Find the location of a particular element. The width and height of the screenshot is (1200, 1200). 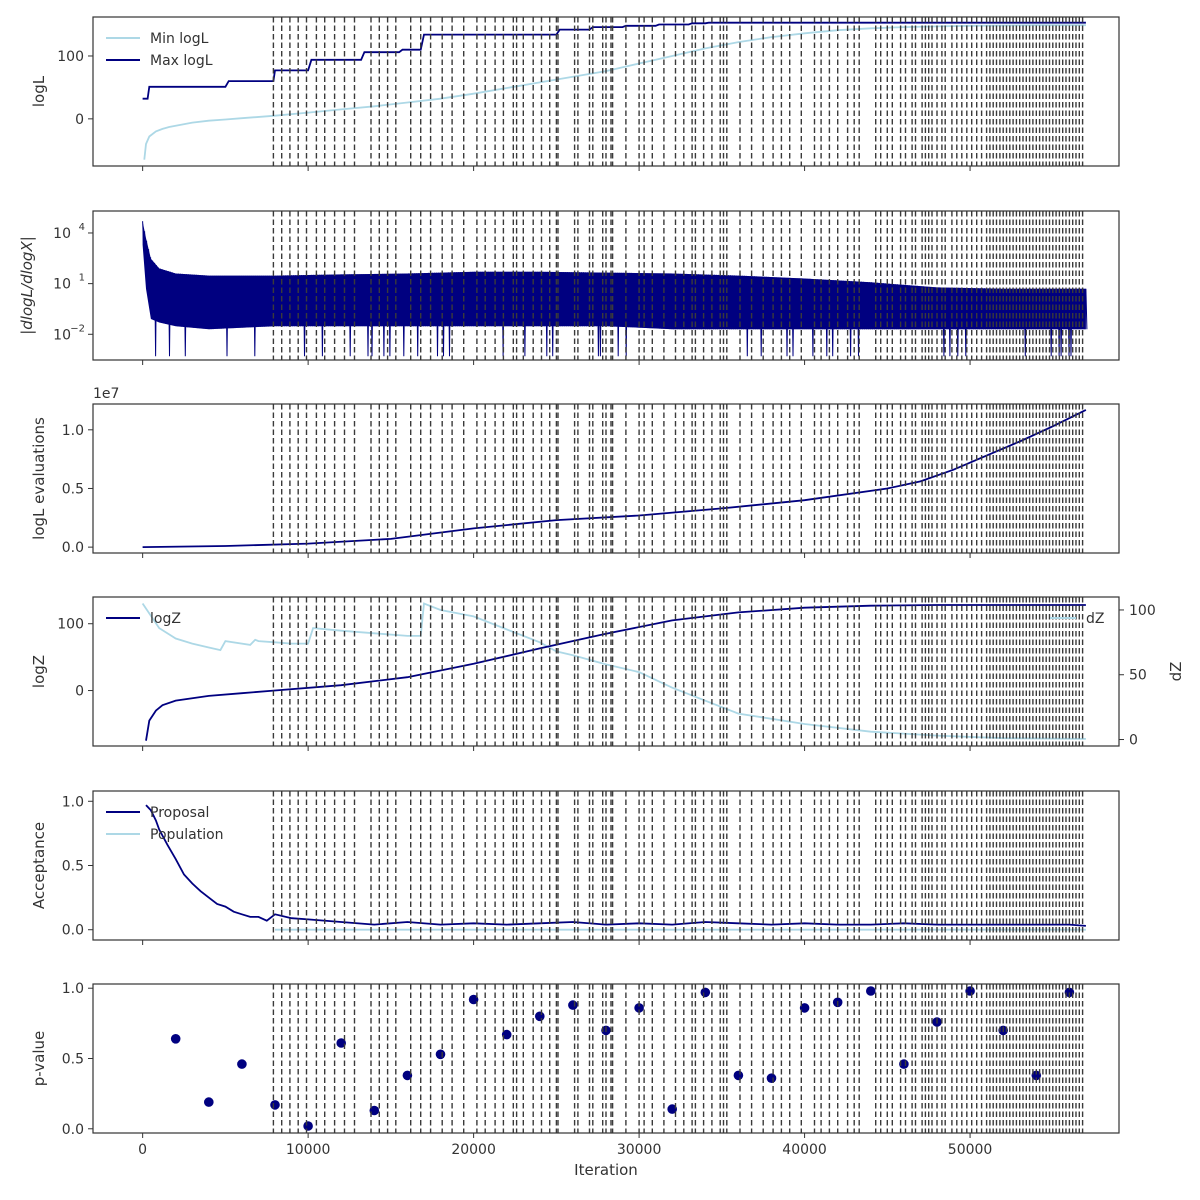

legend-label: Min logL is located at coordinates (179, 39).